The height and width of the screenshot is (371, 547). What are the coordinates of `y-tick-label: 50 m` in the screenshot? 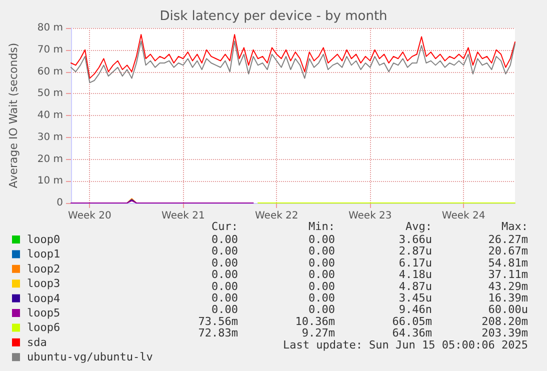 It's located at (50, 94).